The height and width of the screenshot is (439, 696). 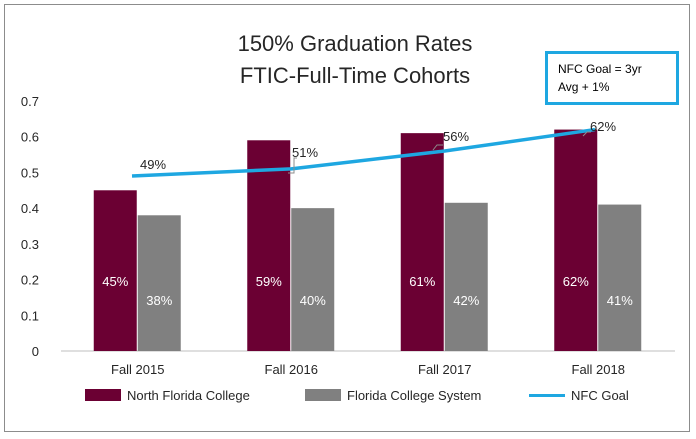 I want to click on y-tick-label: 0.5, so click(x=30, y=172).